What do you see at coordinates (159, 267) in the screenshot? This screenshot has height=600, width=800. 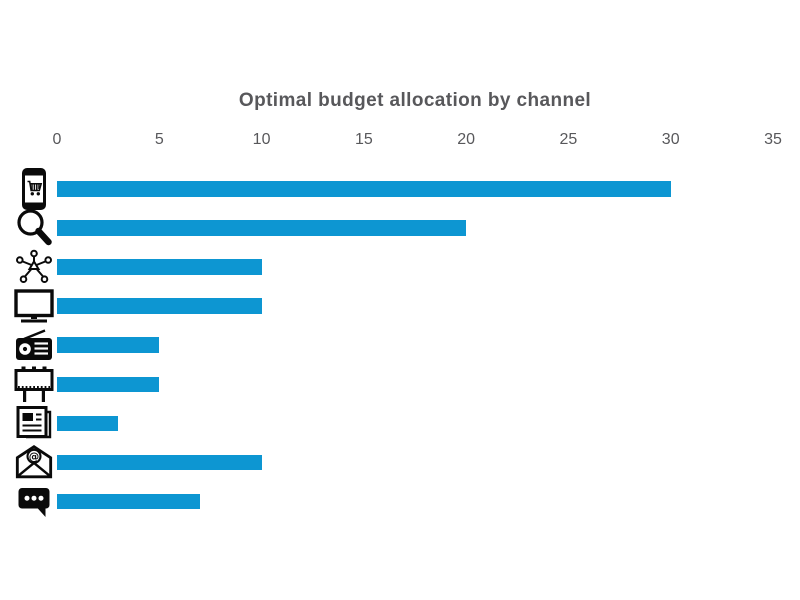 I see `bar-affiliate-network` at bounding box center [159, 267].